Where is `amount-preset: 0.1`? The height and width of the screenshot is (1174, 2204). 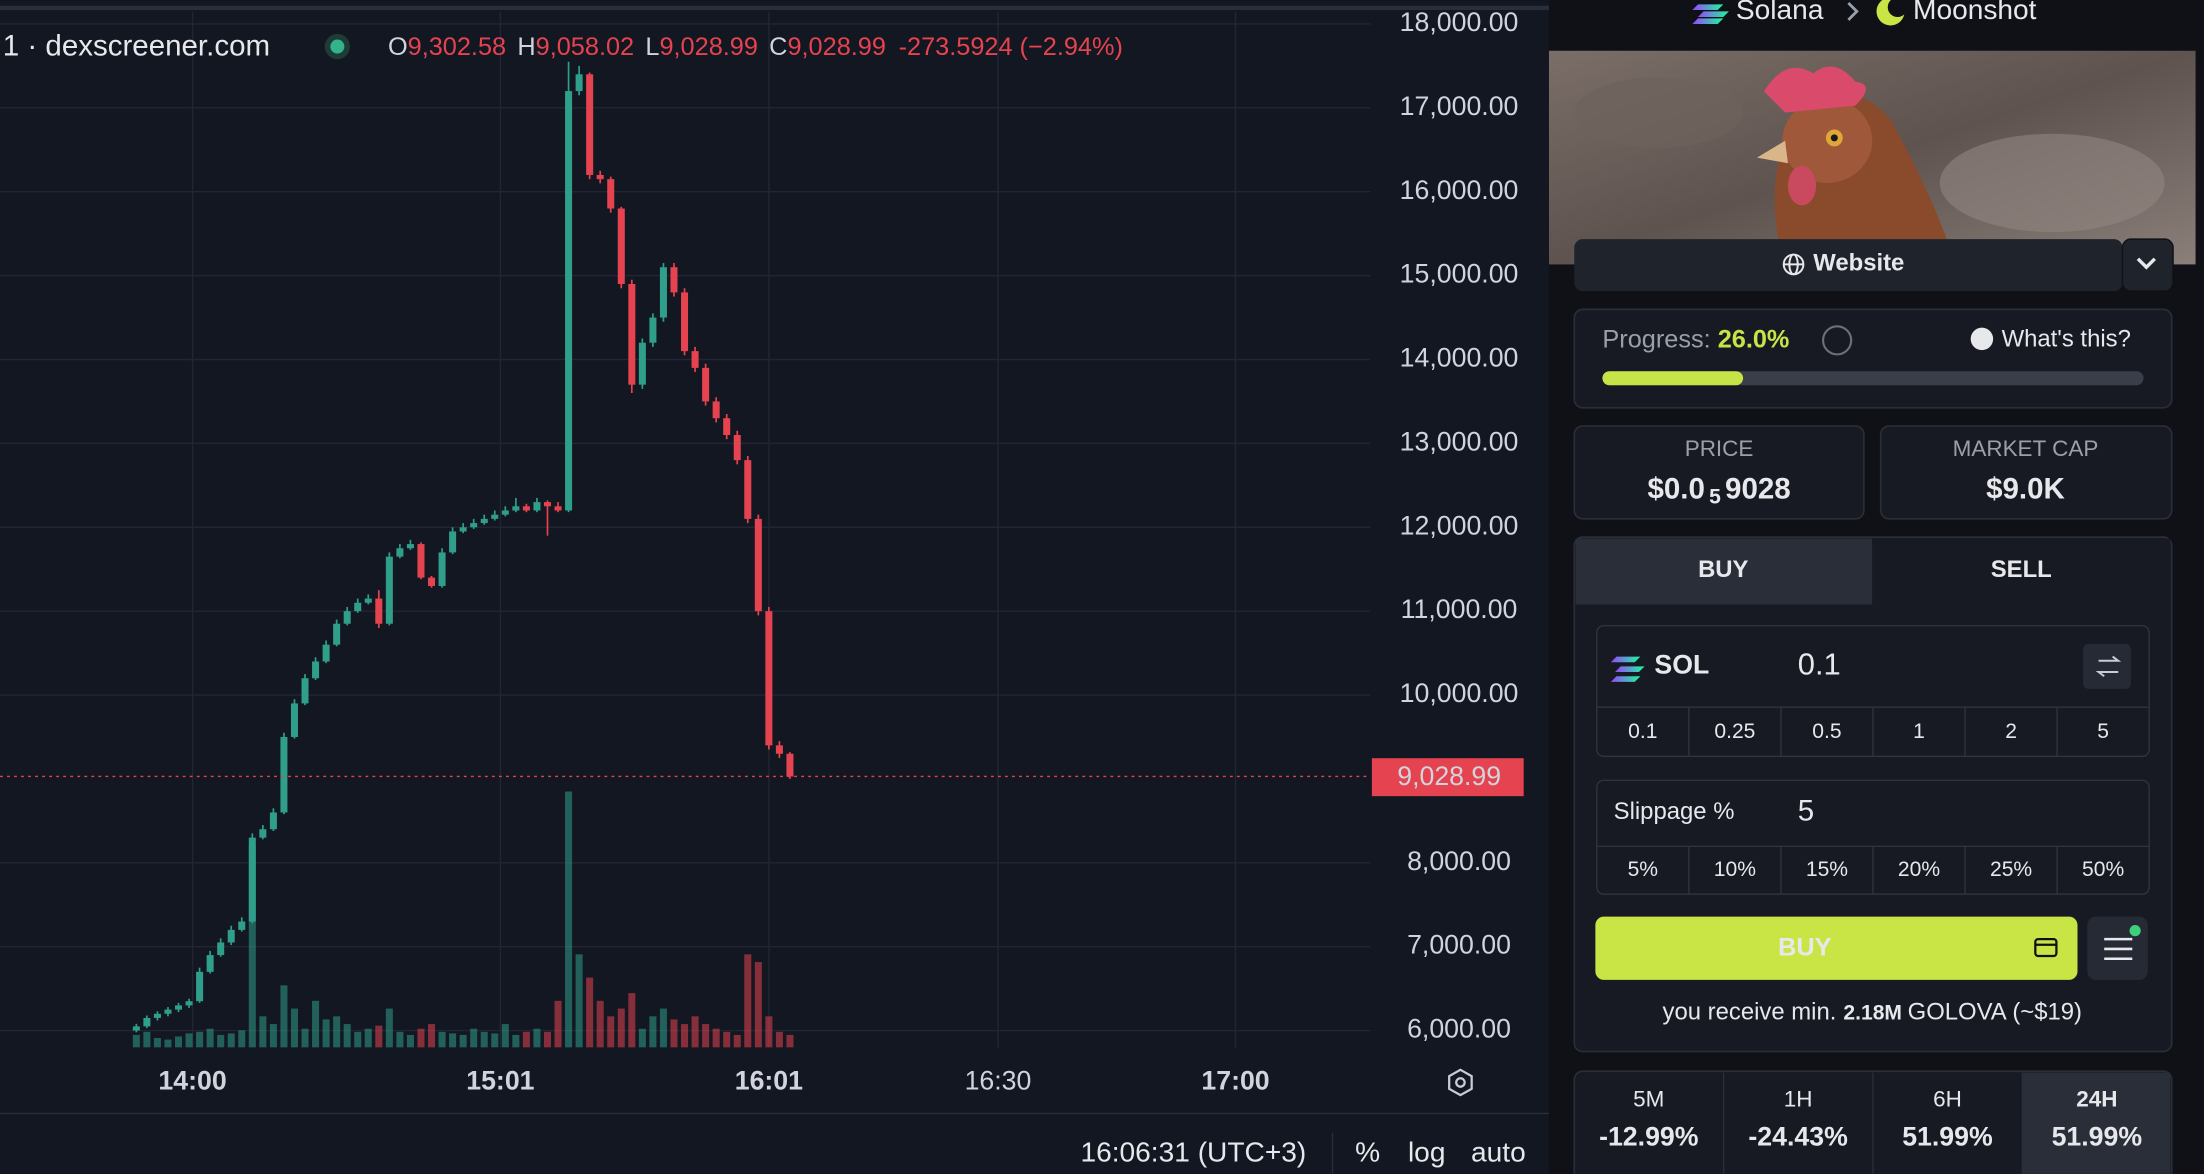 amount-preset: 0.1 is located at coordinates (1642, 731).